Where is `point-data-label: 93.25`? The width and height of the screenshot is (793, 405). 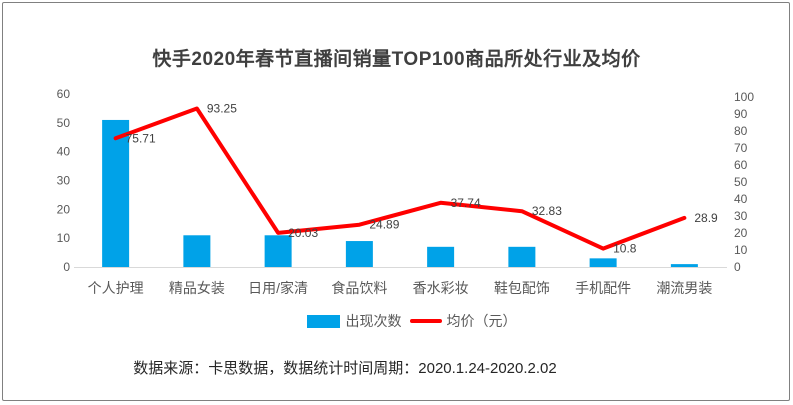 point-data-label: 93.25 is located at coordinates (222, 108).